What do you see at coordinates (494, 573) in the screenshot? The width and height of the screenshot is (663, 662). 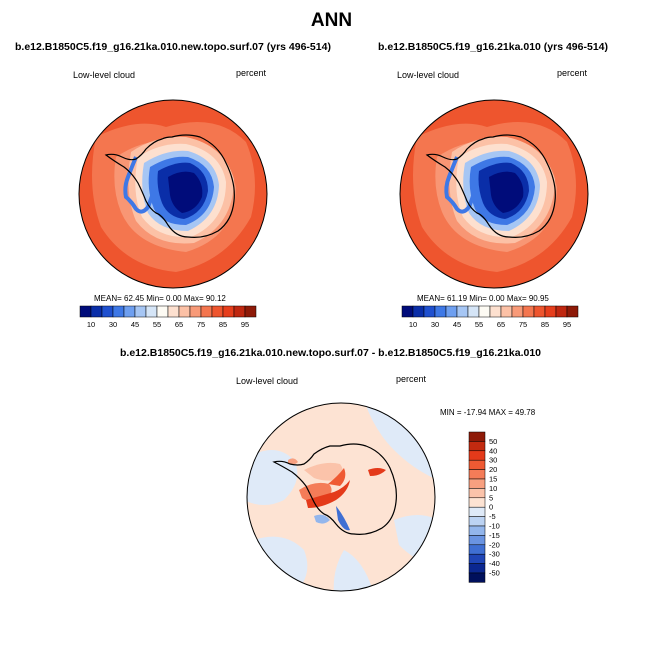 I see `diff-colorbar-label: -50` at bounding box center [494, 573].